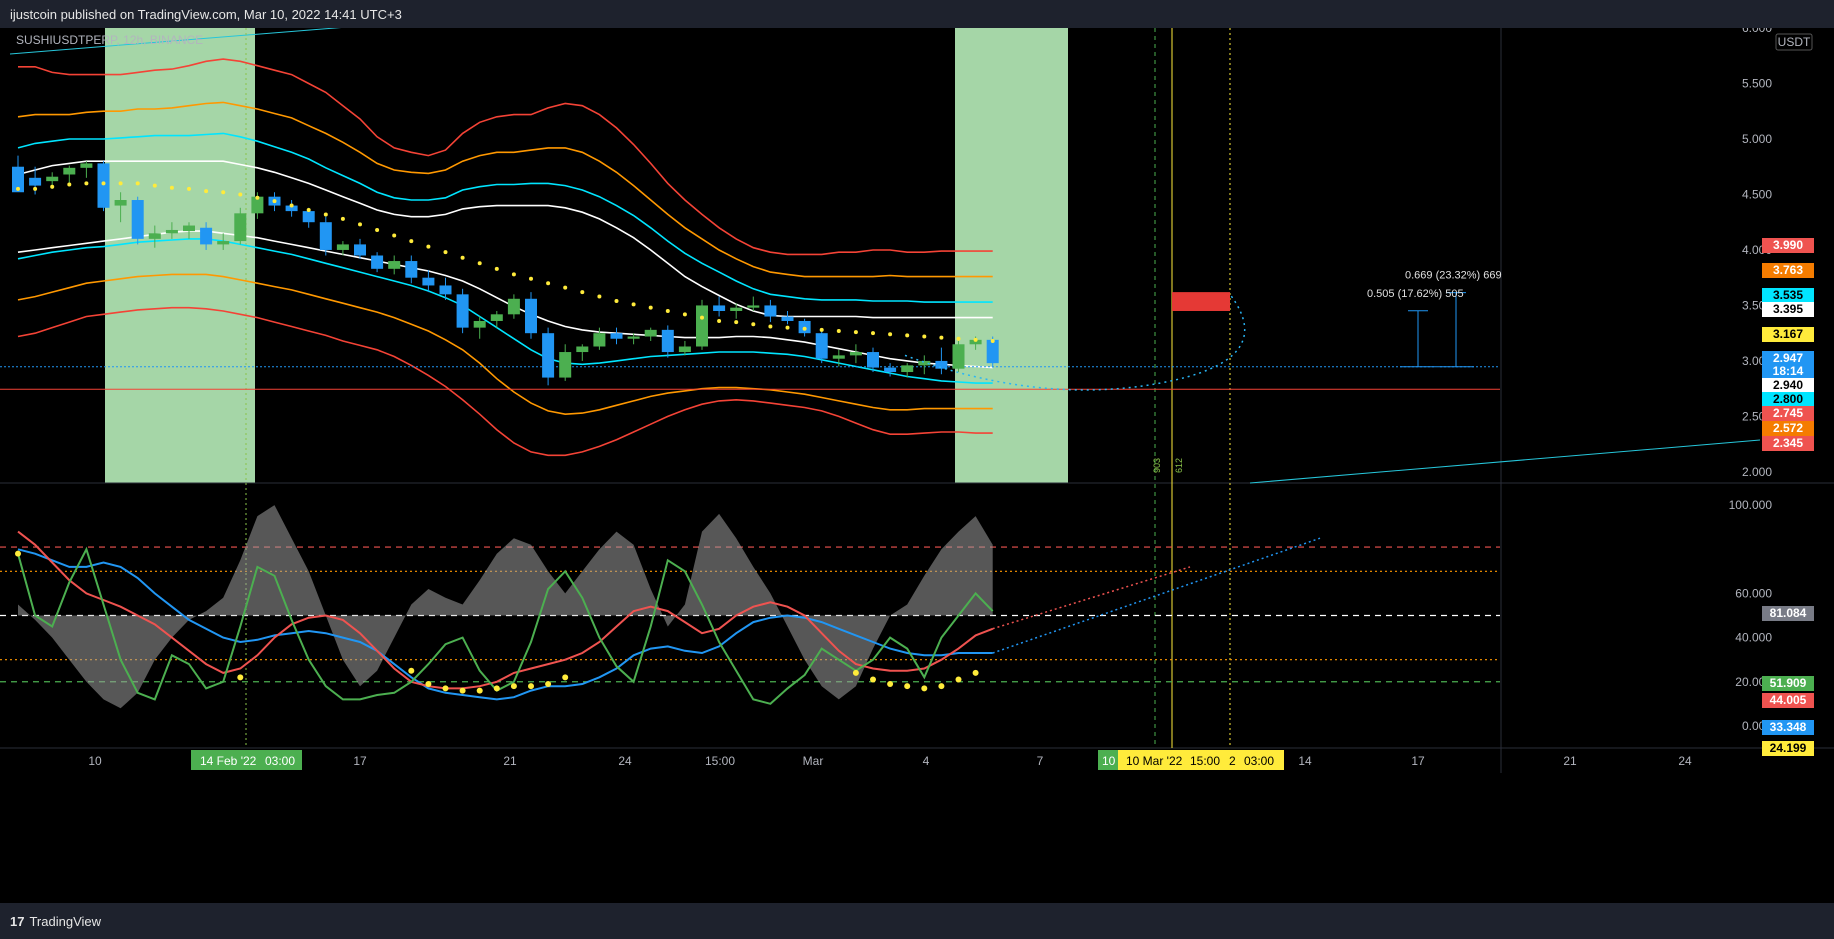 This screenshot has height=939, width=1834. What do you see at coordinates (1788, 700) in the screenshot?
I see `osc-value-tag: 44.005` at bounding box center [1788, 700].